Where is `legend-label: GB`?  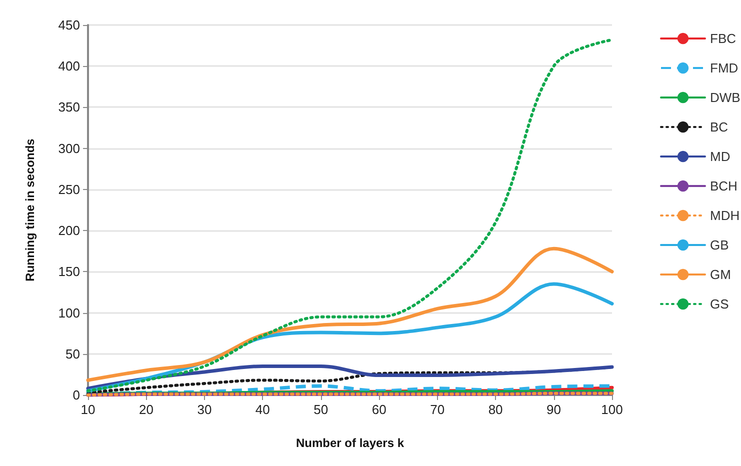 legend-label: GB is located at coordinates (719, 245).